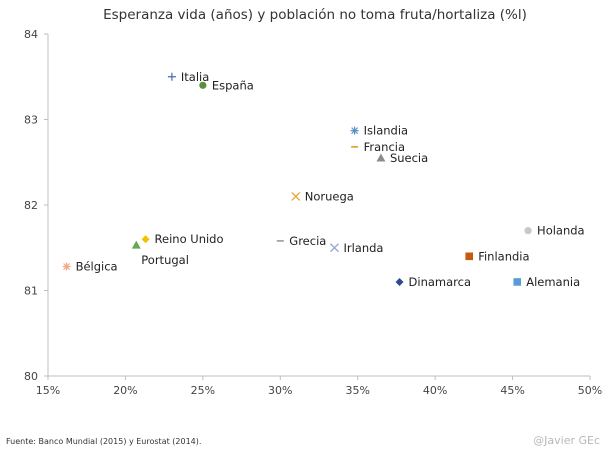 The width and height of the screenshot is (610, 454). I want to click on y-tick-label: 81, so click(31, 291).